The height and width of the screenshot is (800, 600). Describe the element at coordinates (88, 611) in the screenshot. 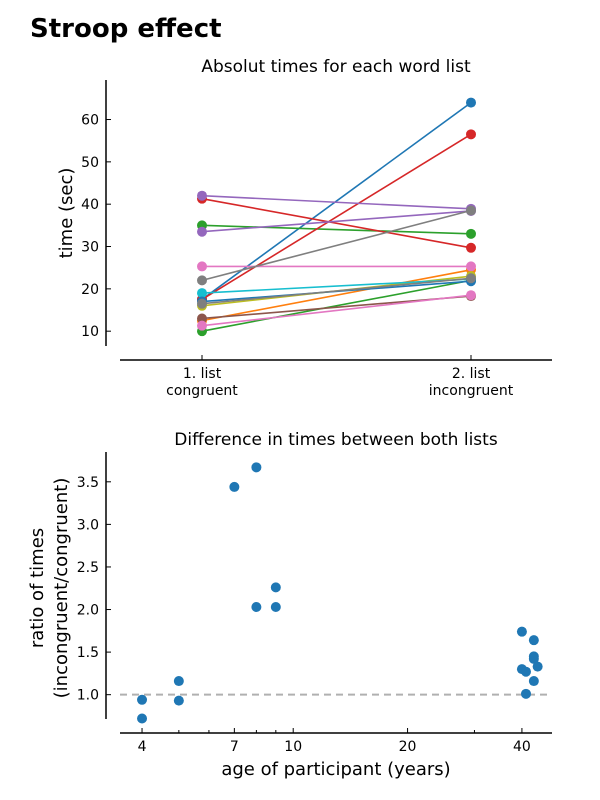

I see `chart2-ytick-label: 2.0` at that location.